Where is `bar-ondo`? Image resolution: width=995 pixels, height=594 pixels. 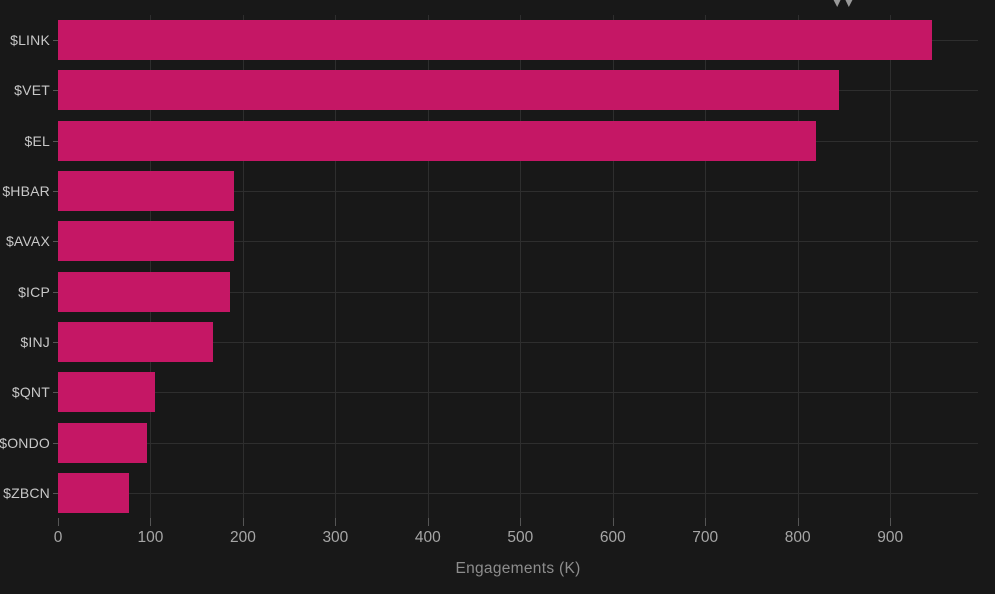 bar-ondo is located at coordinates (102, 442).